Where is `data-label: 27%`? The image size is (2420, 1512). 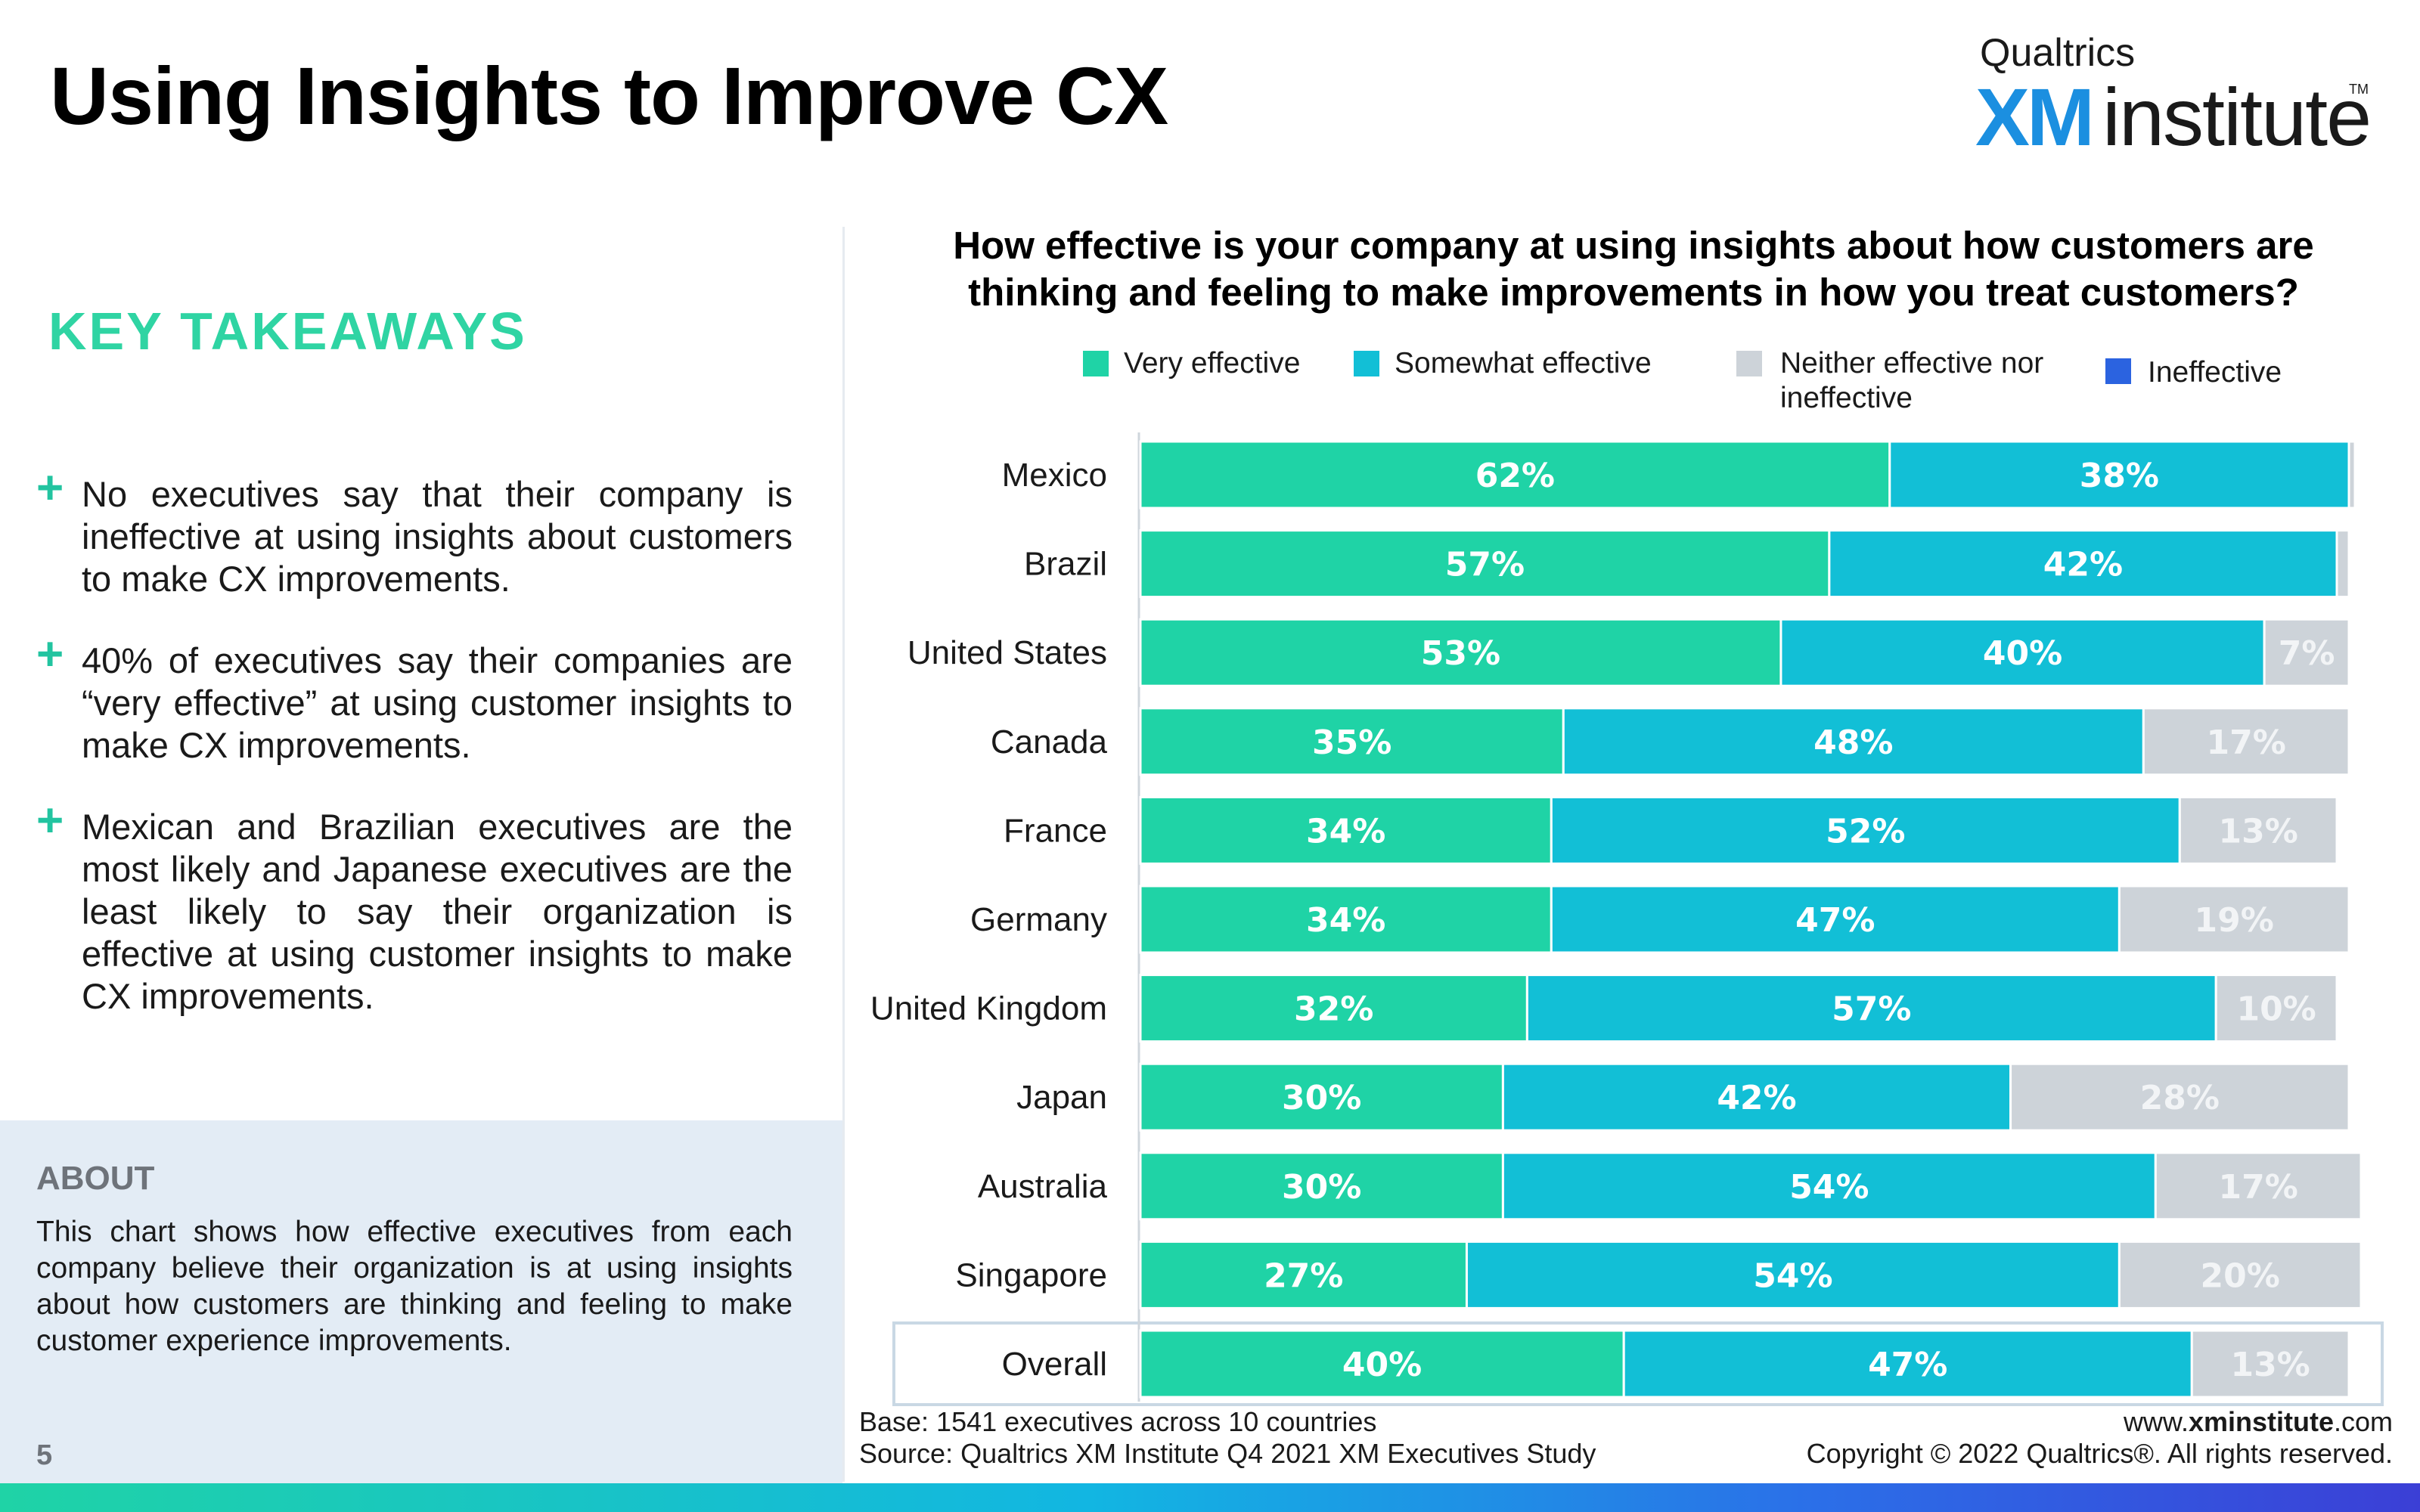
data-label: 27% is located at coordinates (1303, 1275).